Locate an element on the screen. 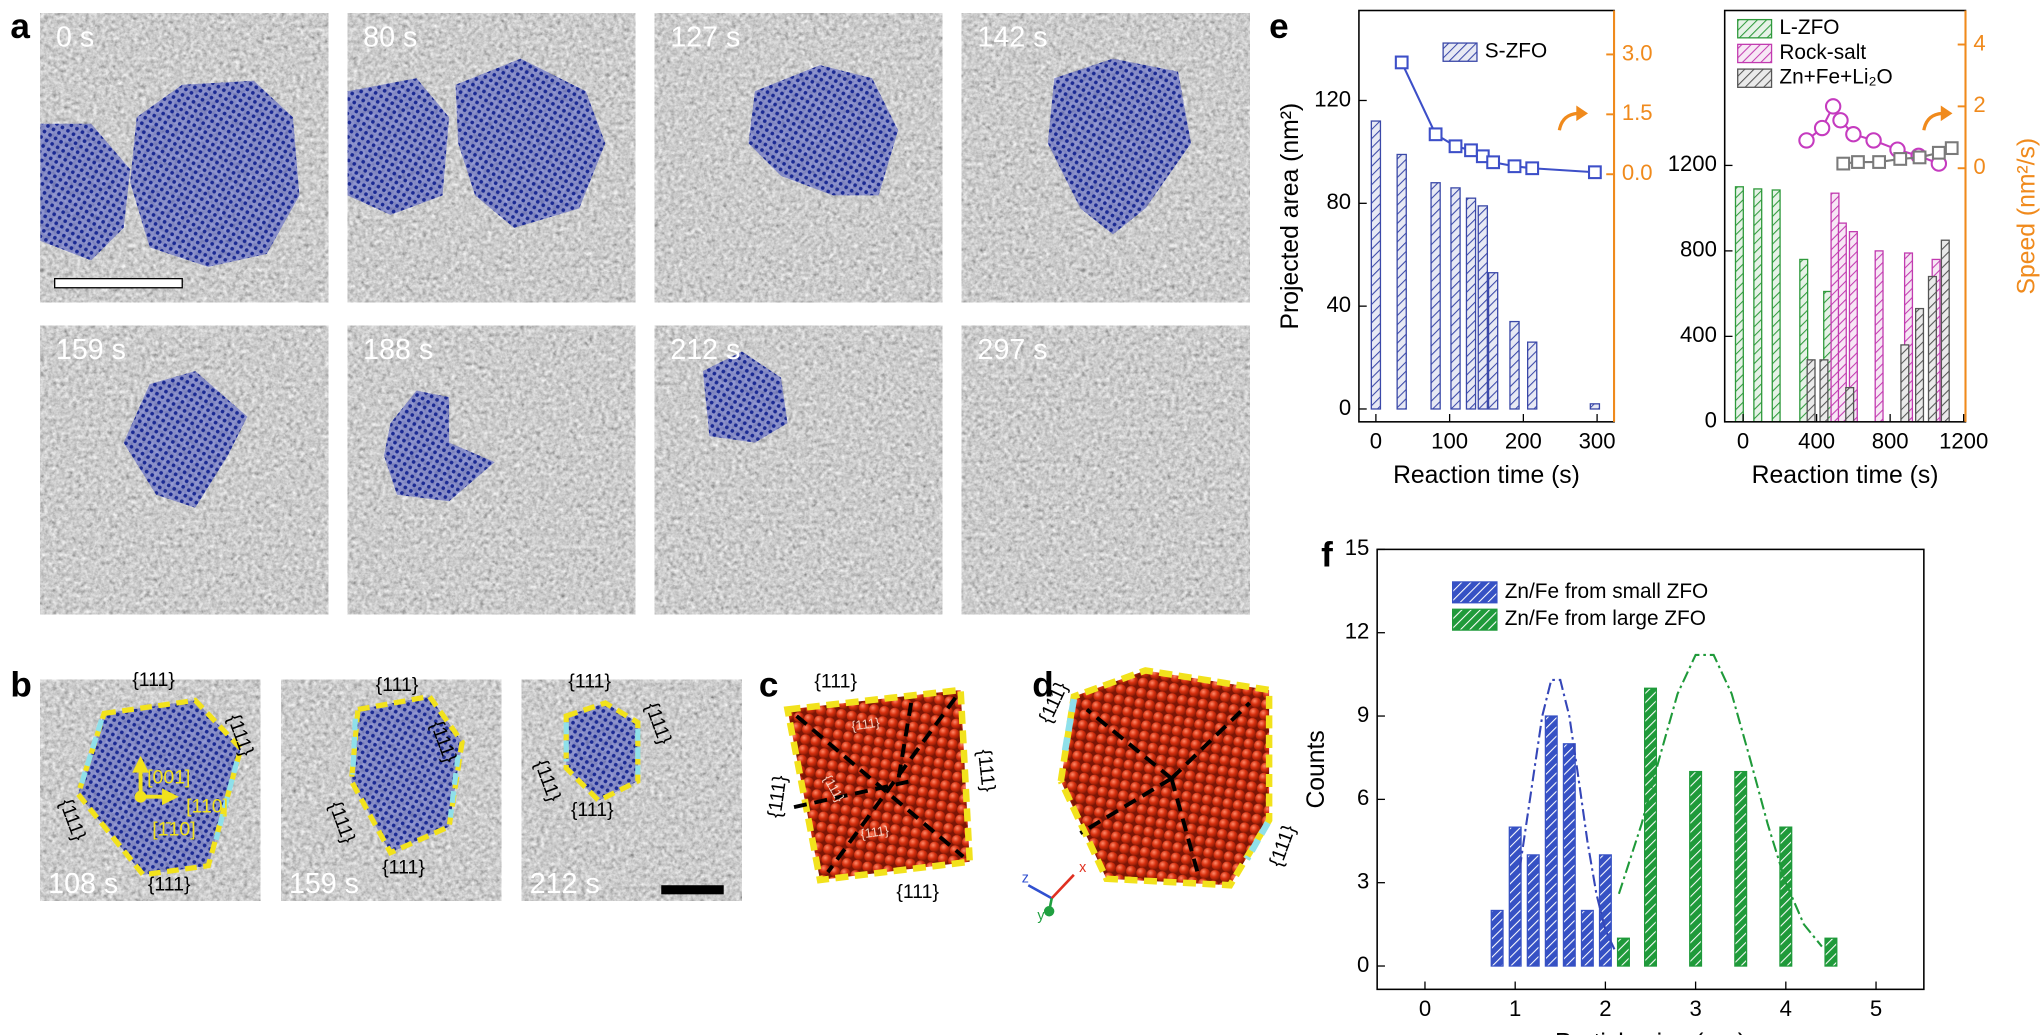 The width and height of the screenshot is (2041, 1035). direction-label: [110] is located at coordinates (207, 806).